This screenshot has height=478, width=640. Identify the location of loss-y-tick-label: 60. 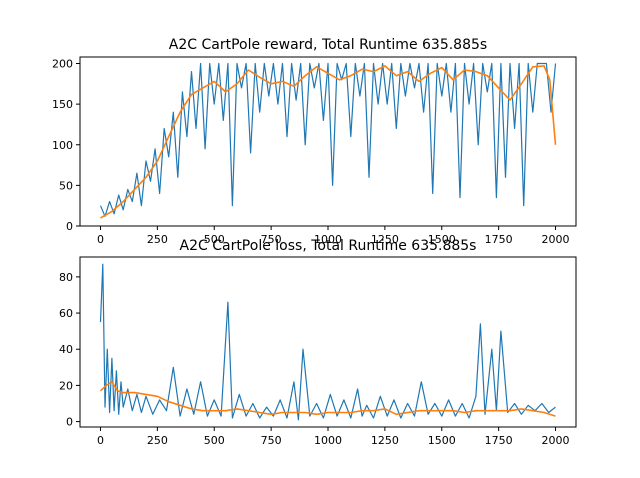
(66, 313).